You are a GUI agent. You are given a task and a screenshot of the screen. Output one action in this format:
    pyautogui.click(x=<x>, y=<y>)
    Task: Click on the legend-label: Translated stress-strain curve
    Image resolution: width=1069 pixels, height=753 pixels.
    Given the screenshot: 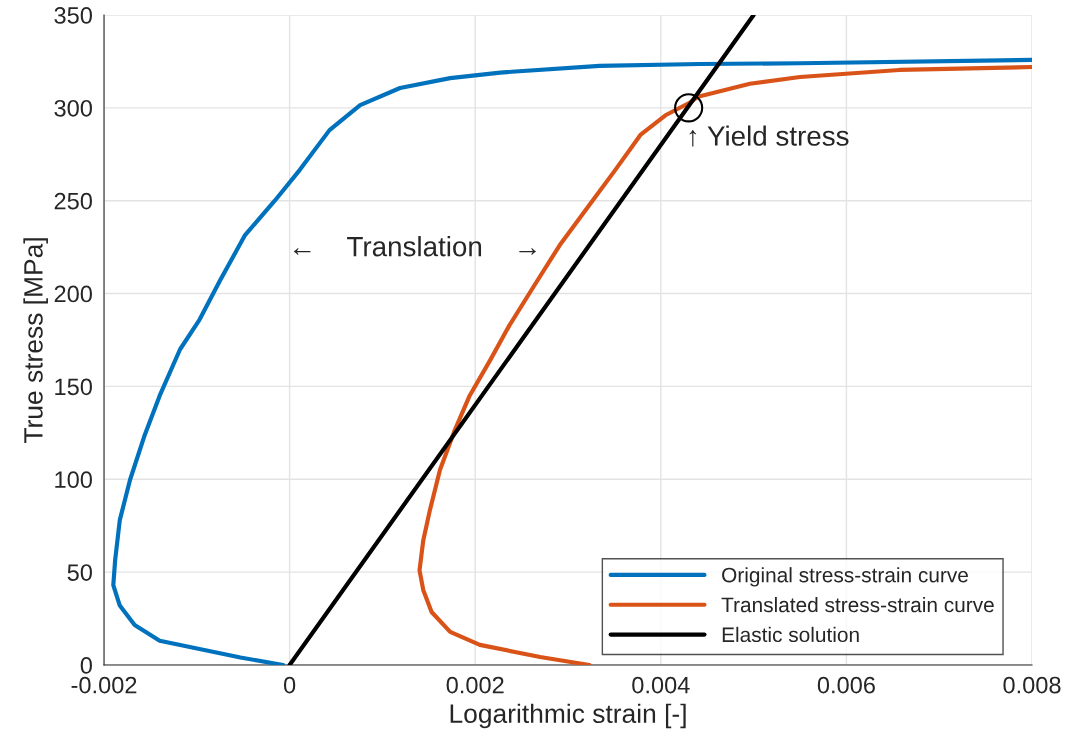 What is the action you would take?
    pyautogui.click(x=857, y=604)
    